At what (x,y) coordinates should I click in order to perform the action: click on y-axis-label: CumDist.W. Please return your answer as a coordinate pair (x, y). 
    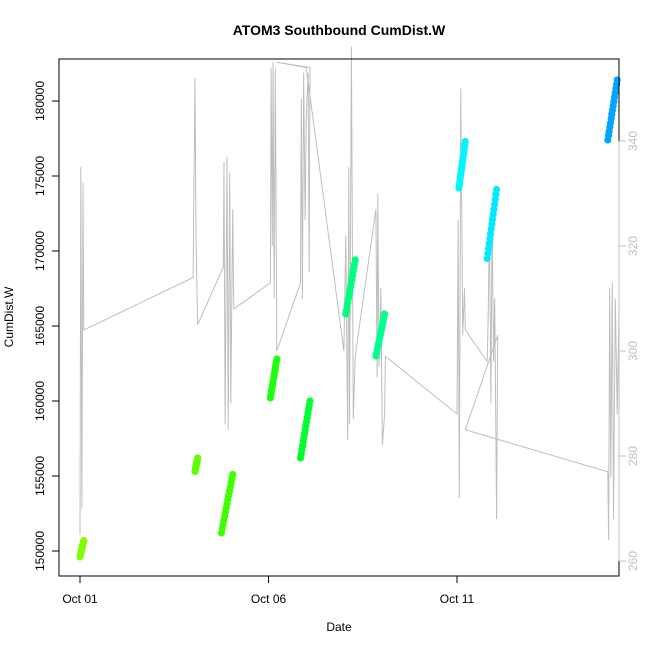
    Looking at the image, I should click on (9, 316).